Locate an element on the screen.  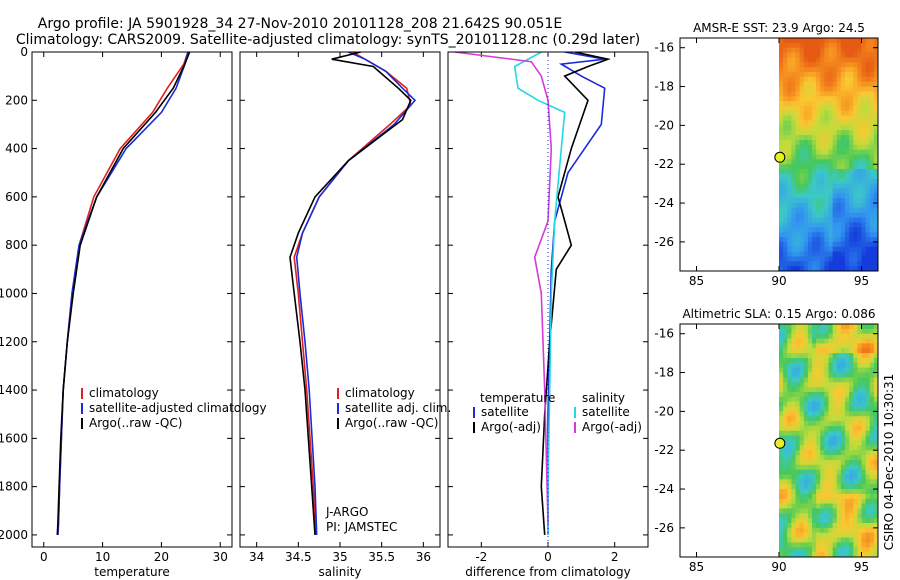
y-tick-label: -26 is located at coordinates (664, 528).